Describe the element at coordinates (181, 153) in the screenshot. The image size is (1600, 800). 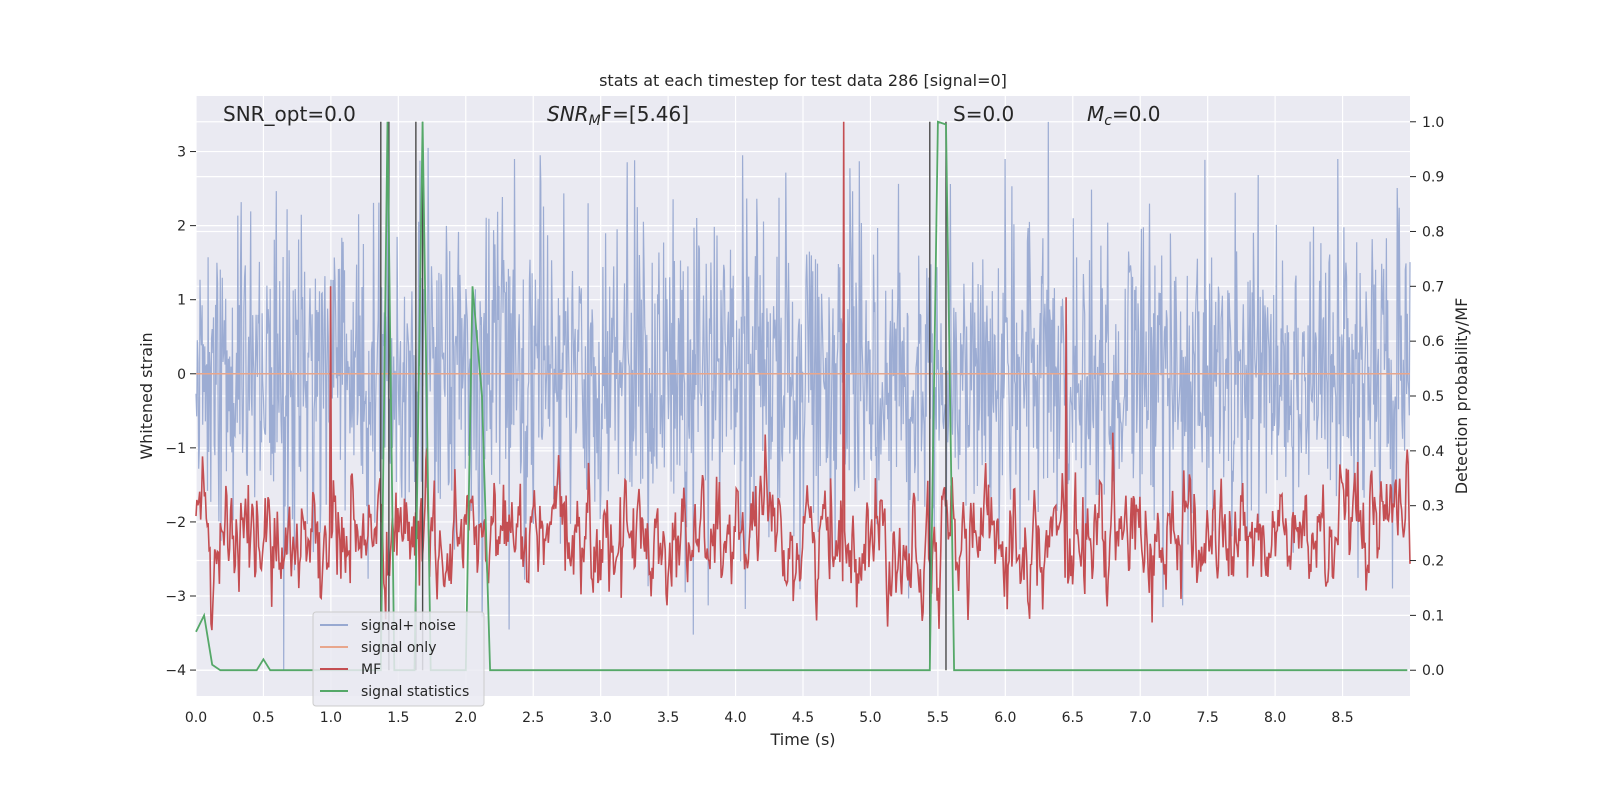
I see `y-tick-label: 3` at that location.